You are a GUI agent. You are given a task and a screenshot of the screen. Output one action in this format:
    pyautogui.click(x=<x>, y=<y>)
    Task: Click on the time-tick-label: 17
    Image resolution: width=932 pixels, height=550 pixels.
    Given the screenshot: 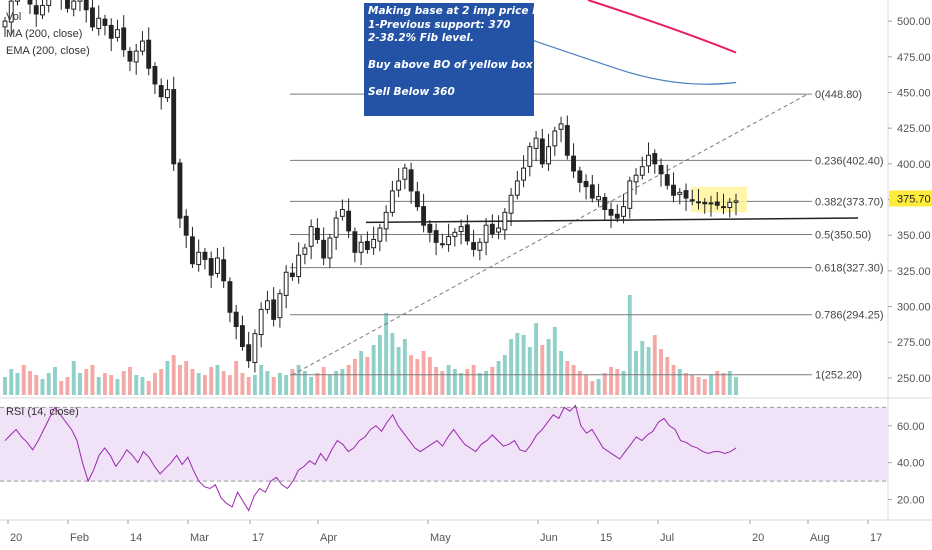 What is the action you would take?
    pyautogui.click(x=258, y=538)
    